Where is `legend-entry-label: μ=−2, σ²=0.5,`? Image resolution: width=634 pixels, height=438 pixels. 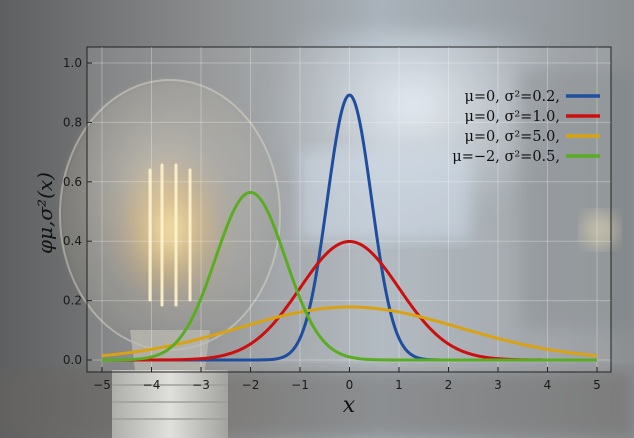 legend-entry-label: μ=−2, σ²=0.5, is located at coordinates (506, 157).